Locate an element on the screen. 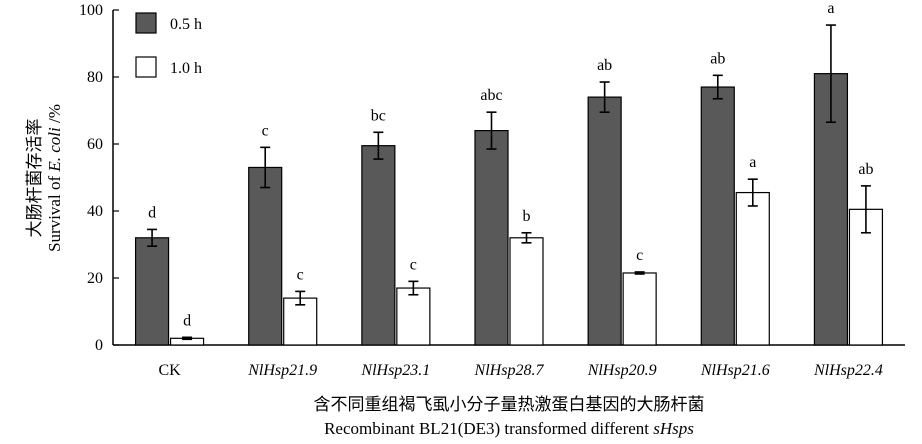  legend-label: 0.5 h is located at coordinates (186, 24).